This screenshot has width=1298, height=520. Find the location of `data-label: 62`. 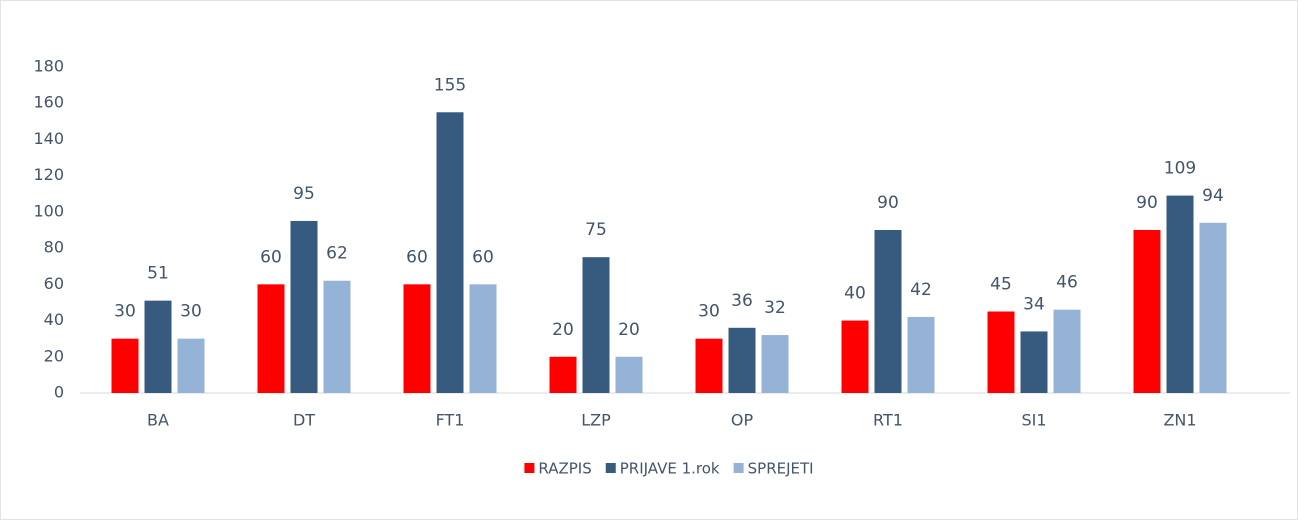

data-label: 62 is located at coordinates (337, 254).